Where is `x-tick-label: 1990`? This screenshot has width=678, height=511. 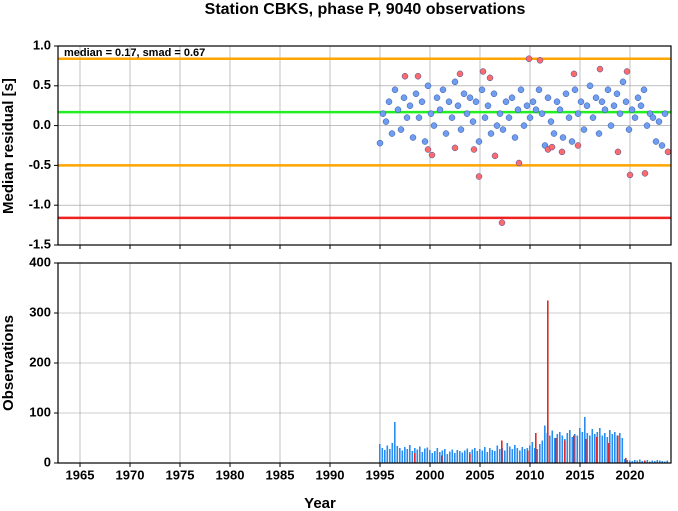 x-tick-label: 1990 is located at coordinates (330, 474).